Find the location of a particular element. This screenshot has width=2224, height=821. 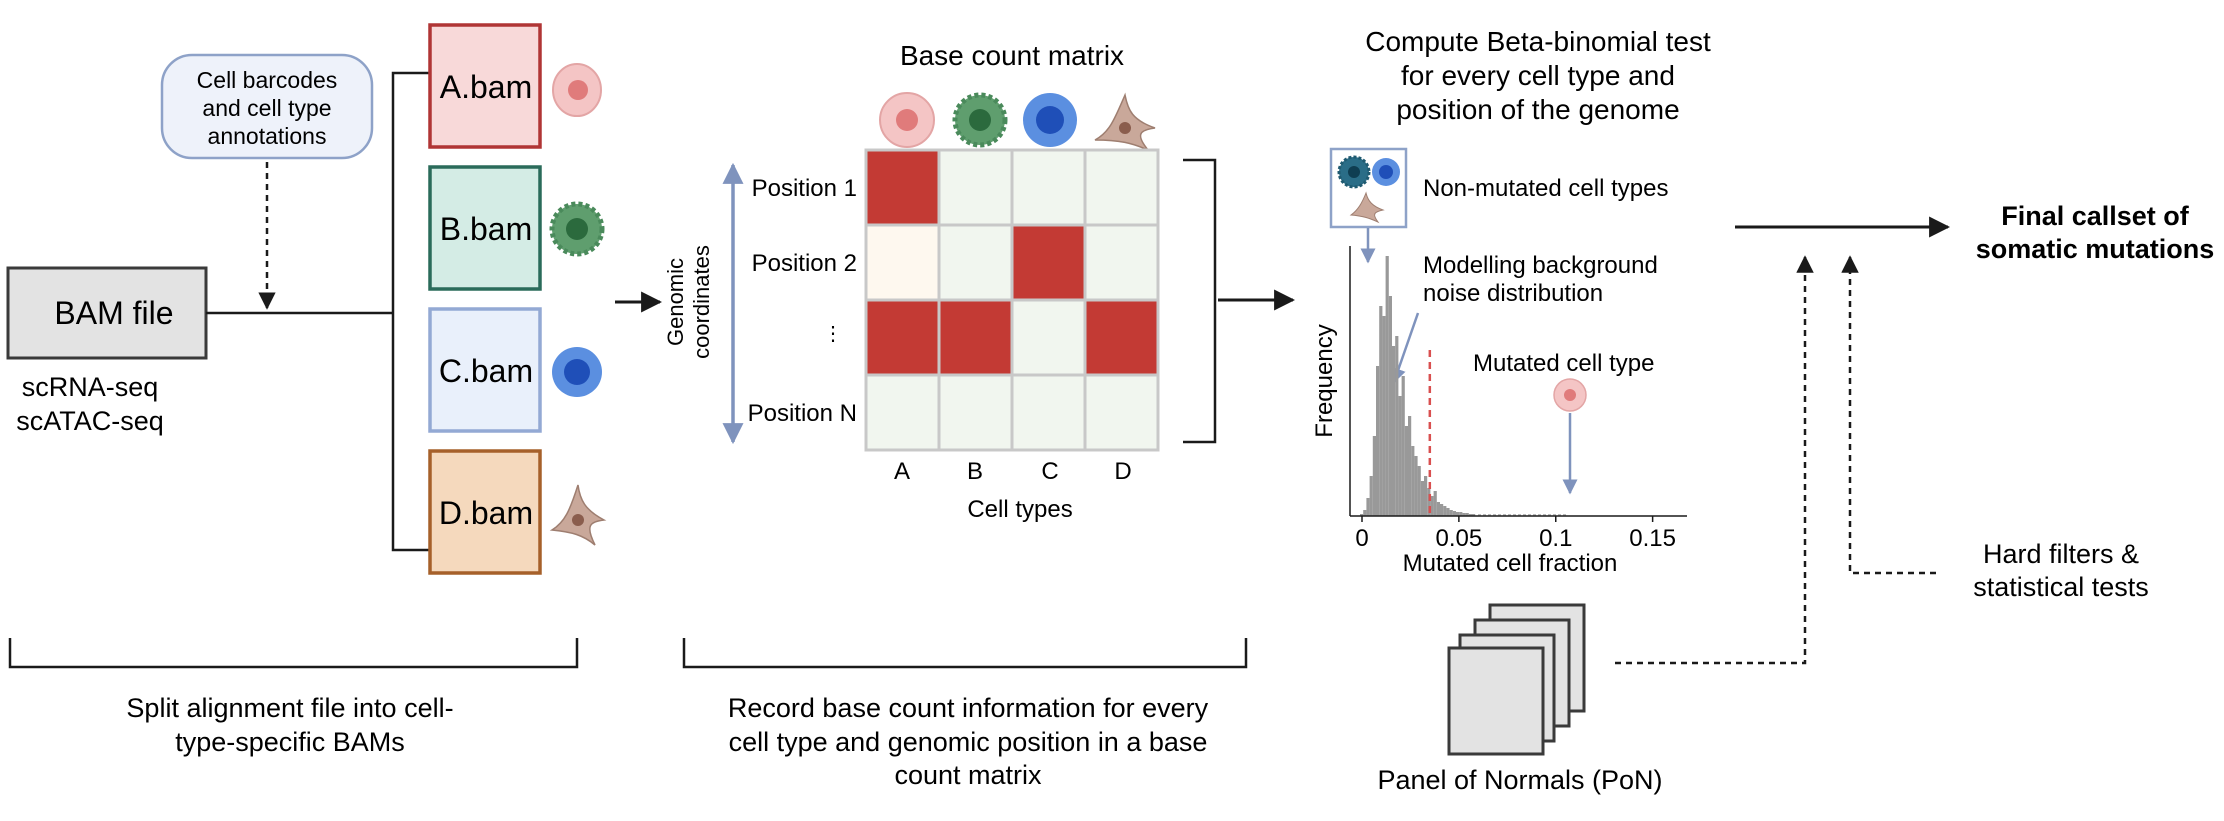

pon-label: Panel of Normals (PoN) is located at coordinates (1519, 780).